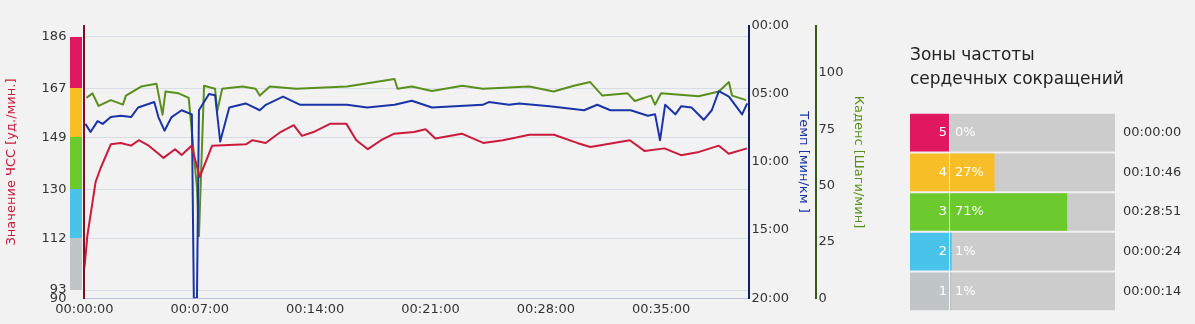  What do you see at coordinates (1152, 290) in the screenshot?
I see `text: 00:00:14` at bounding box center [1152, 290].